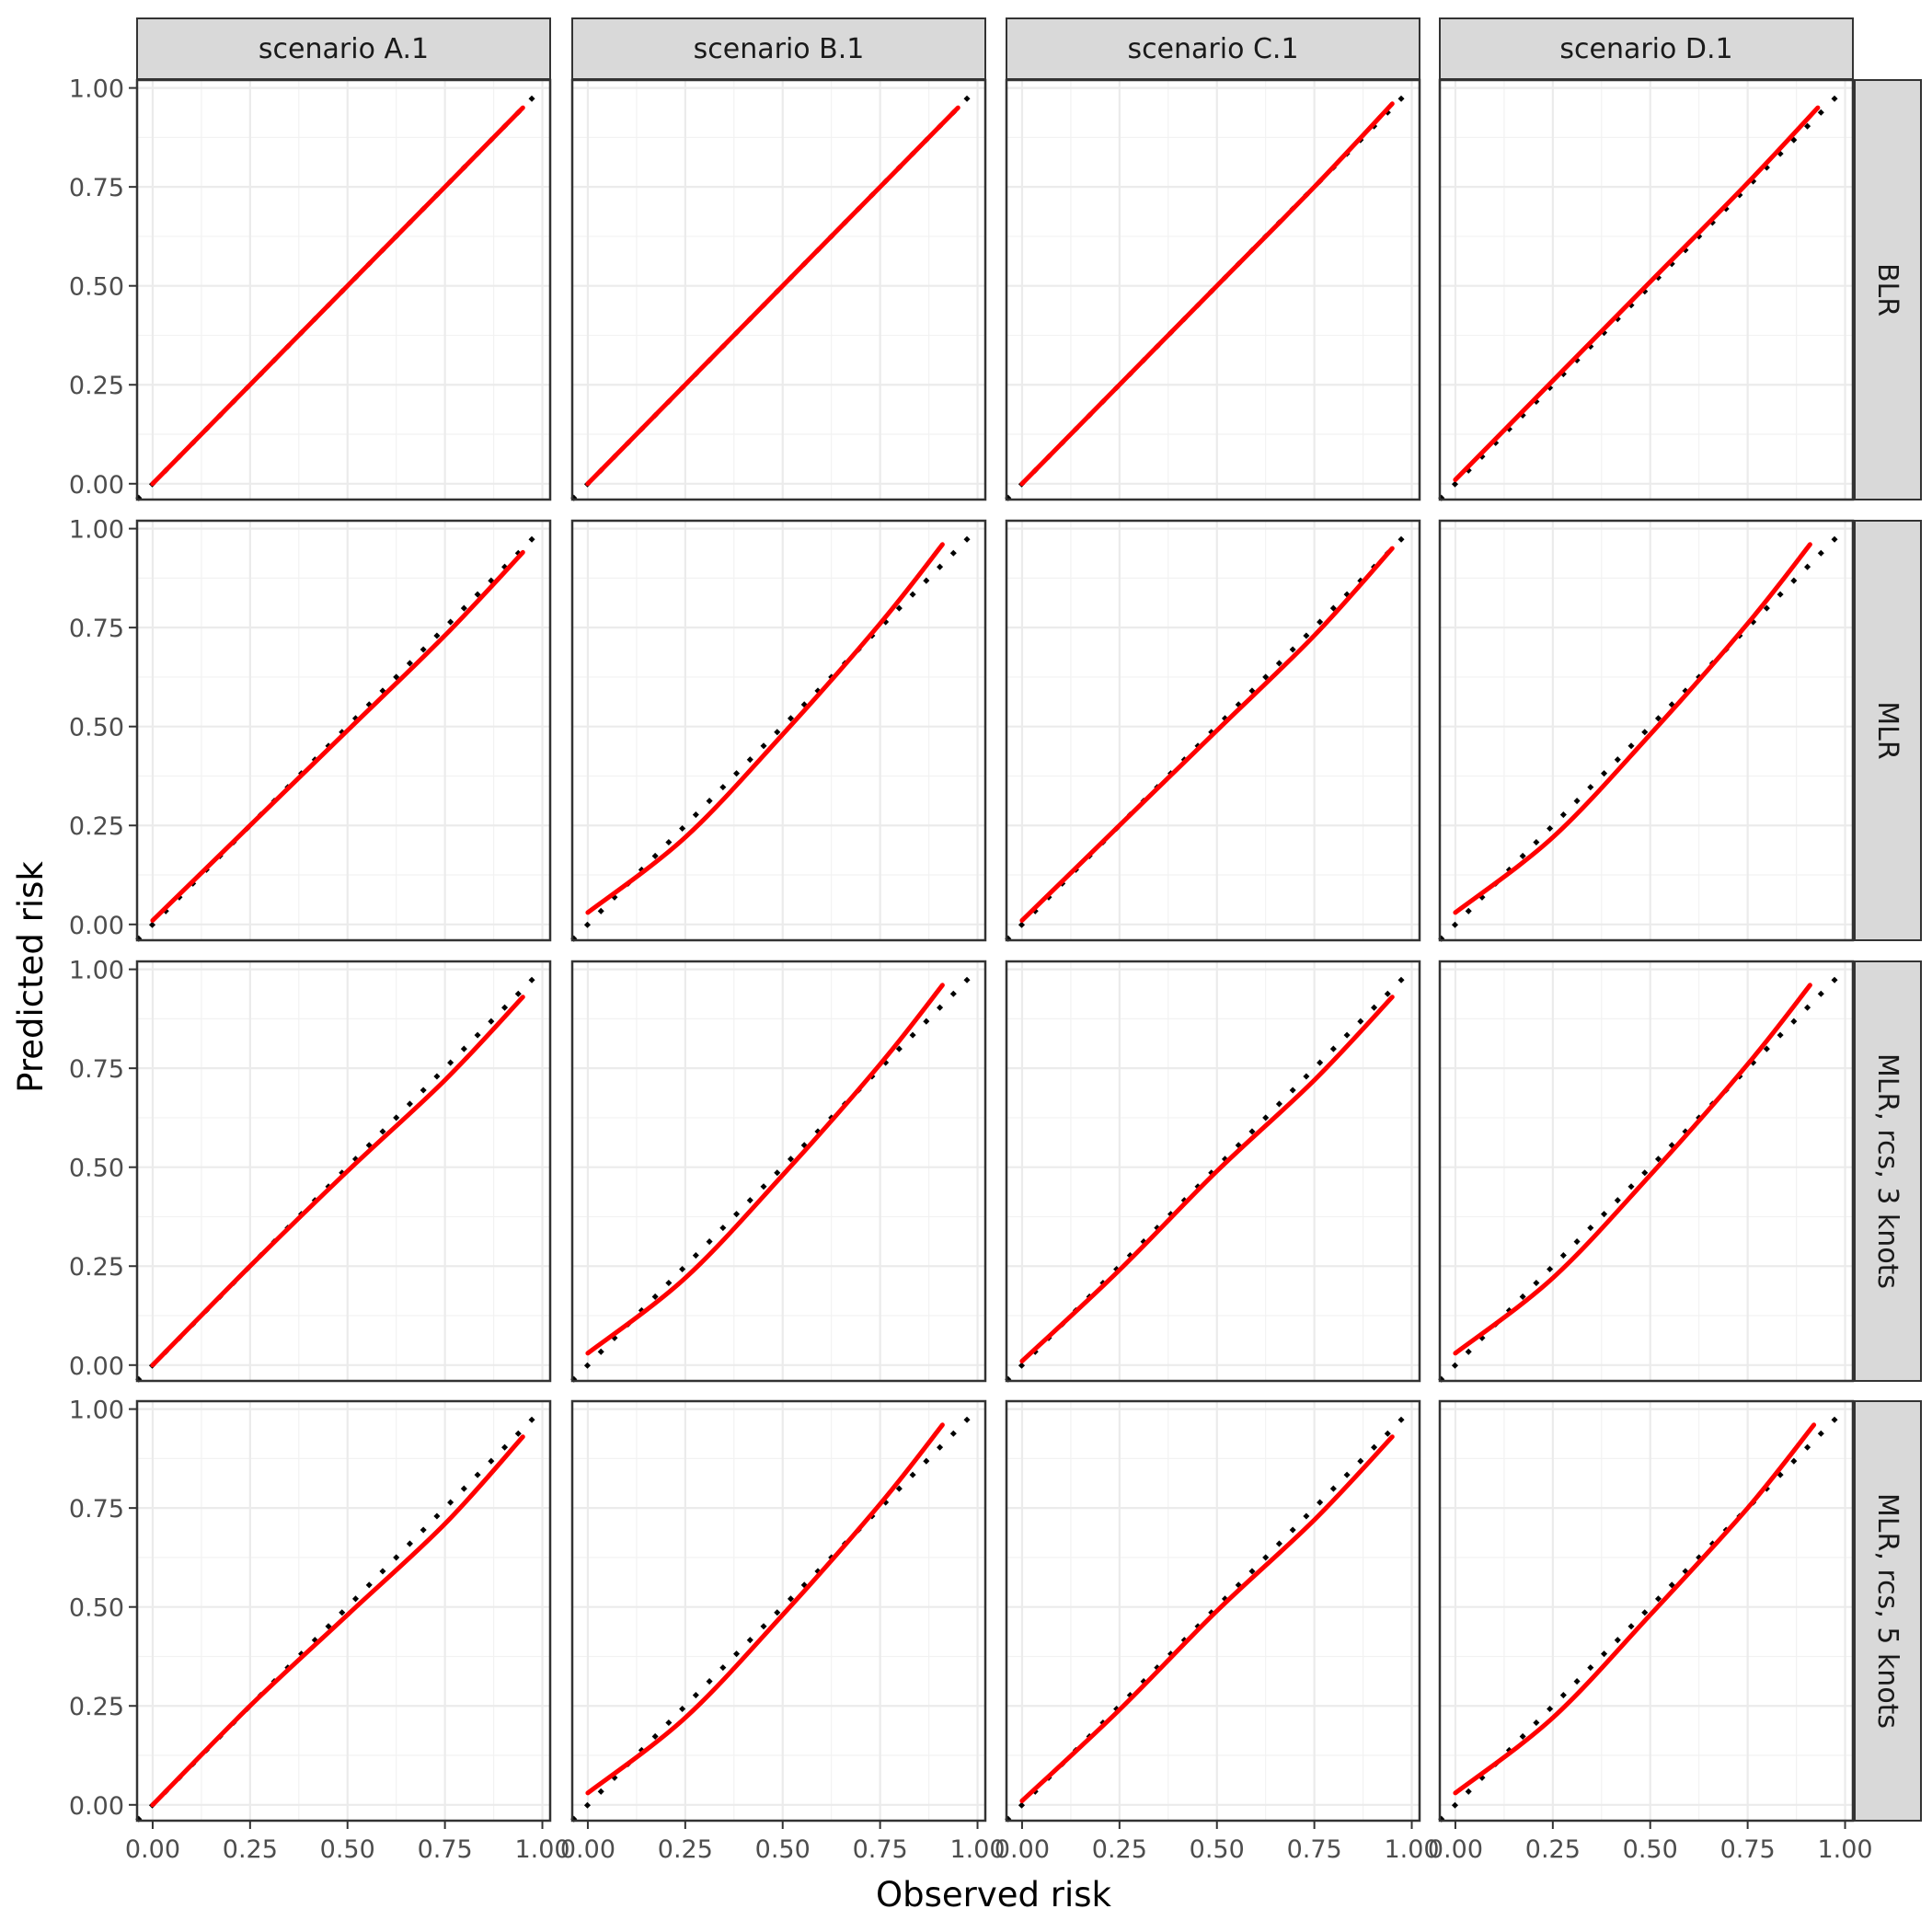 This screenshot has height=1932, width=1932. I want to click on row-strip-mlr-rcs-5-knots, so click(1888, 1611).